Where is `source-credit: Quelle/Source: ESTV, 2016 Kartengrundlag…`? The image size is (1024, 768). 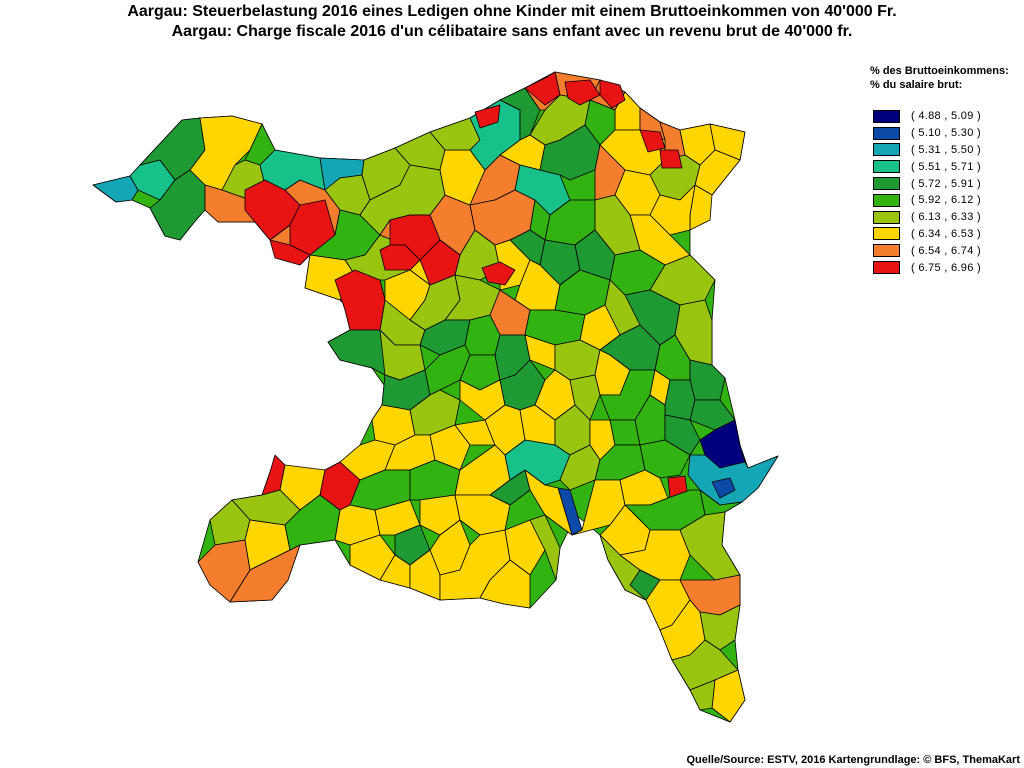
source-credit: Quelle/Source: ESTV, 2016 Kartengrundlag… is located at coordinates (853, 760).